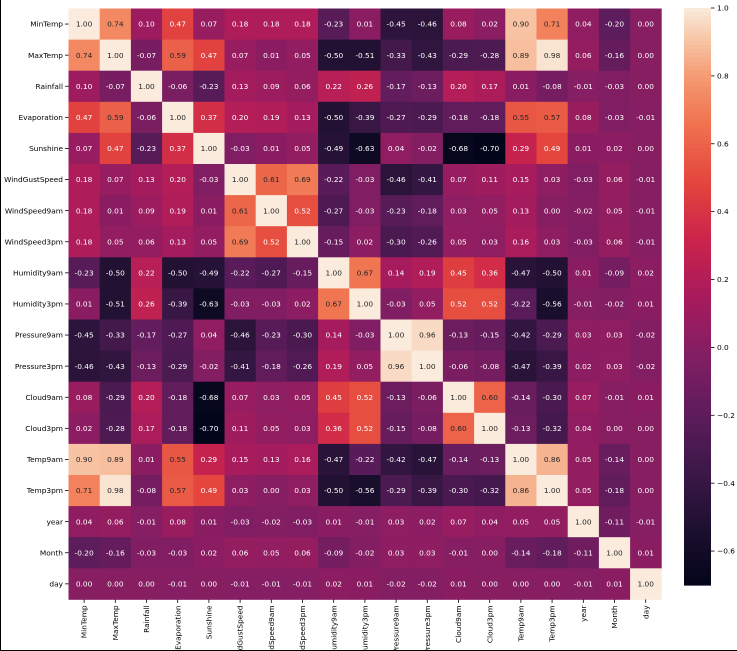  What do you see at coordinates (209, 552) in the screenshot?
I see `cell-value-label: 0.02` at bounding box center [209, 552].